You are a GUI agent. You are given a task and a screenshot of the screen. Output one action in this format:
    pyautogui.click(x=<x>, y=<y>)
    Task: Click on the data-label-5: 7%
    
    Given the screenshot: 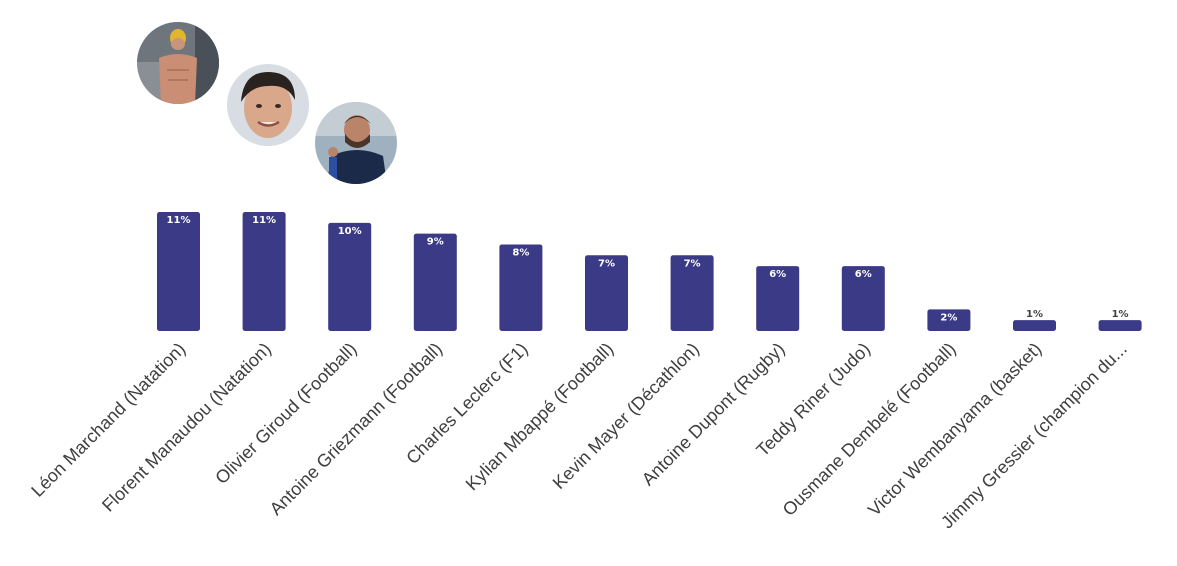 What is the action you would take?
    pyautogui.click(x=606, y=263)
    